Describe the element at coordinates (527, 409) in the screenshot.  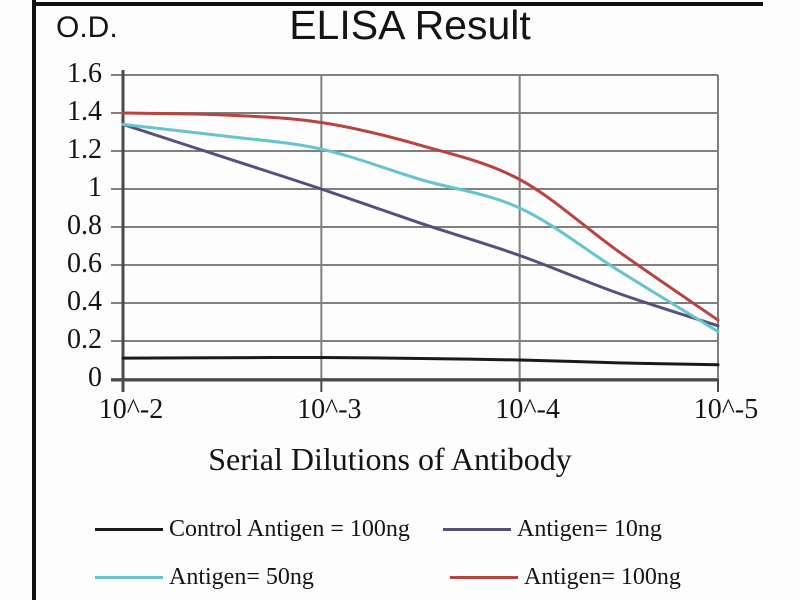
I see `x-tick-label: 10^-4` at that location.